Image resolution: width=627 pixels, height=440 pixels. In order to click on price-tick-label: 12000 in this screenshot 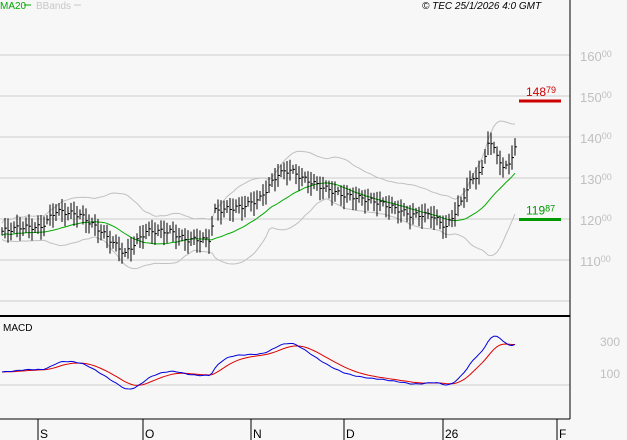, I will do `click(596, 220)`.